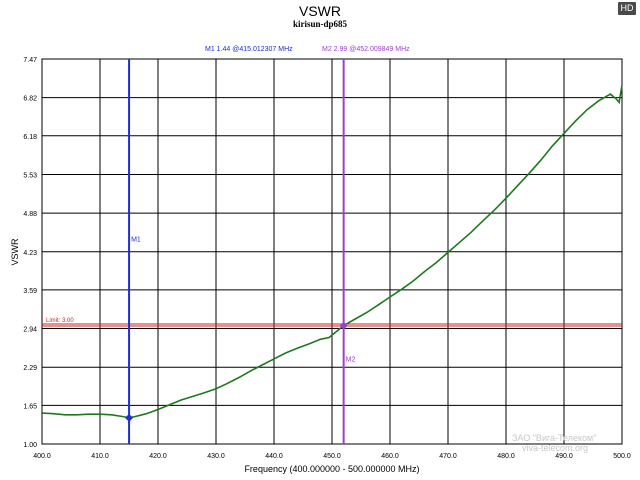 This screenshot has width=640, height=480. Describe the element at coordinates (564, 456) in the screenshot. I see `x-tick-label: 490.0` at that location.